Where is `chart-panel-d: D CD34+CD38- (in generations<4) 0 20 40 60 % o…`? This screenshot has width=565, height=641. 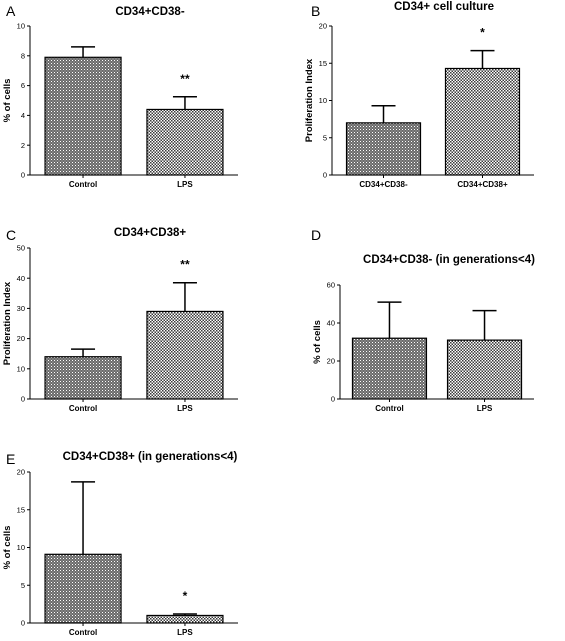 chart-panel-d: D CD34+CD38- (in generations<4) 0 20 40 60 % o… is located at coordinates (423, 320).